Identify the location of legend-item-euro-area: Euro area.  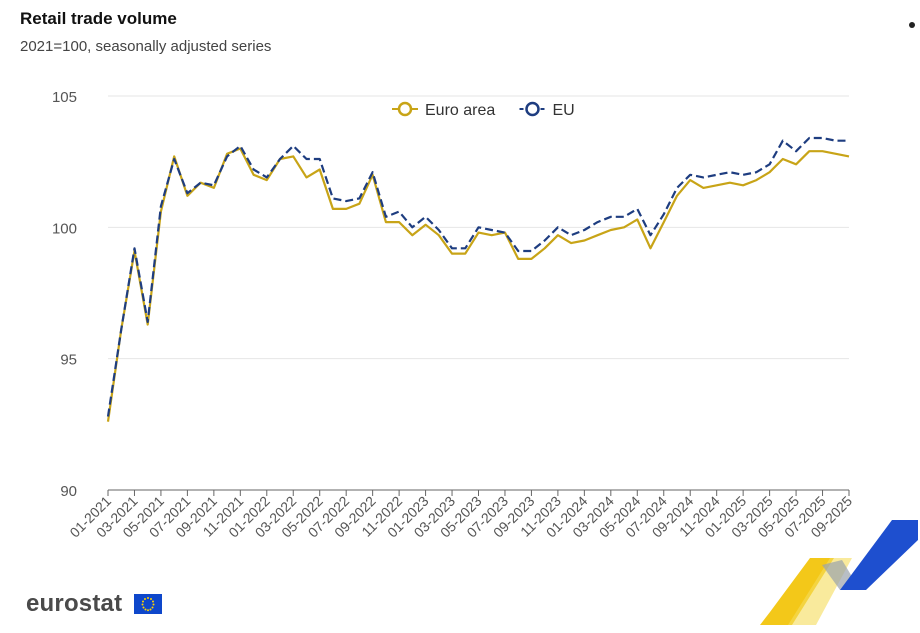
(443, 110).